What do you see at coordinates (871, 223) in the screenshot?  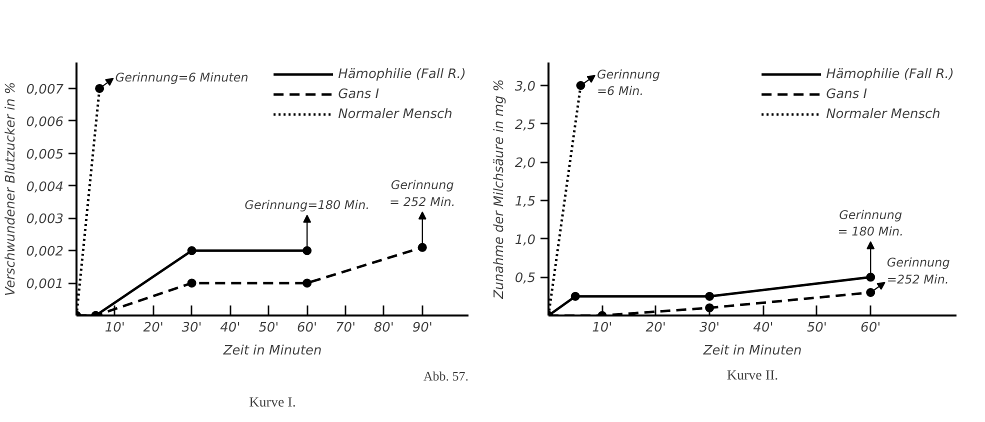 I see `annotation: Gerinnung = 180 Min.` at bounding box center [871, 223].